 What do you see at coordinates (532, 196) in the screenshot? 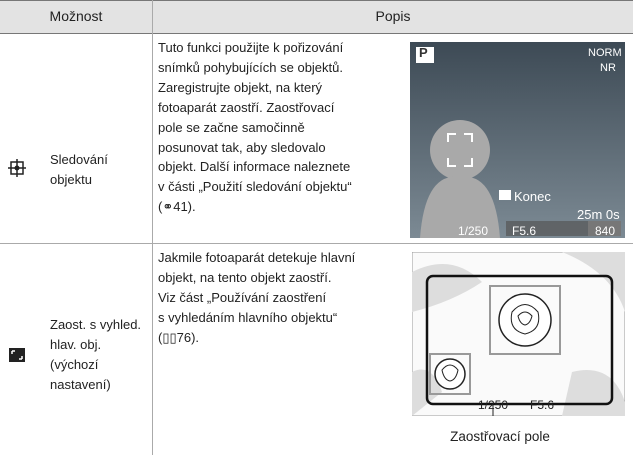
I see `screen-text: Konec` at bounding box center [532, 196].